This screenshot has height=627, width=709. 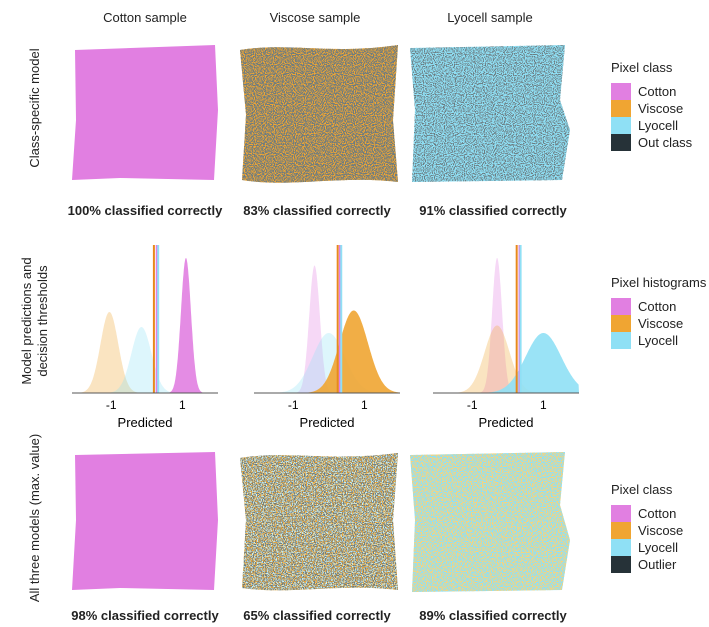 What do you see at coordinates (490, 17) in the screenshot?
I see `column-title-lyocell: Lyocell sample` at bounding box center [490, 17].